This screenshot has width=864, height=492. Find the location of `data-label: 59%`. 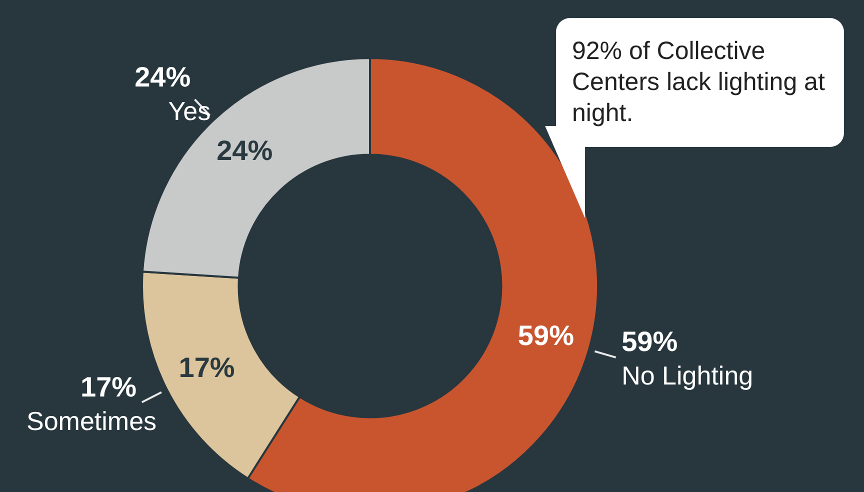

data-label: 59% is located at coordinates (546, 335).